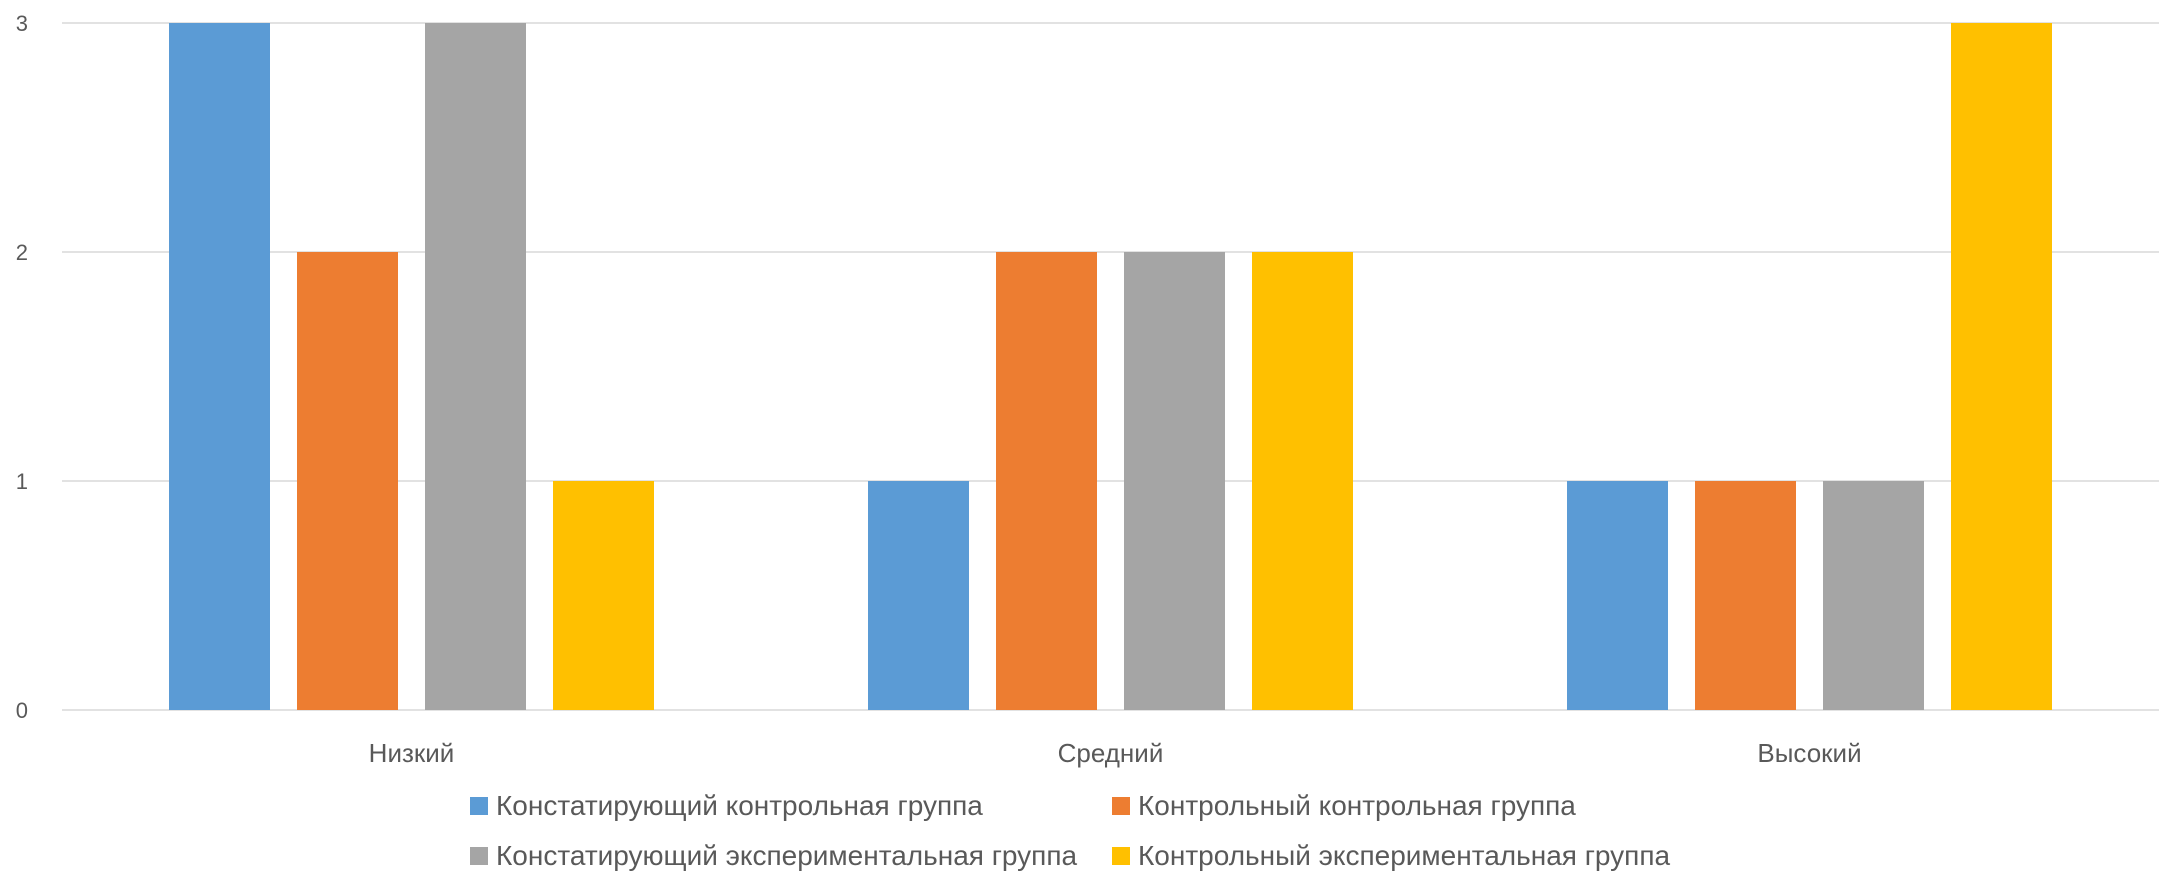 This screenshot has height=882, width=2159. What do you see at coordinates (1357, 805) in the screenshot?
I see `legend-label-series-2: Контрольный контрольная группа` at bounding box center [1357, 805].